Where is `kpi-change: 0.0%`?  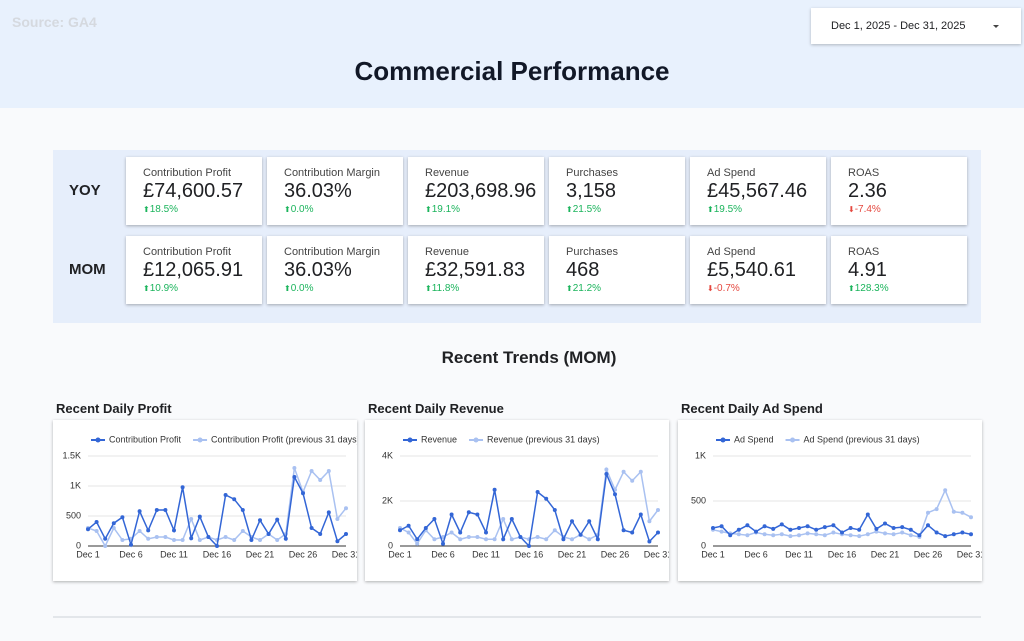
kpi-change: 0.0% is located at coordinates (343, 209).